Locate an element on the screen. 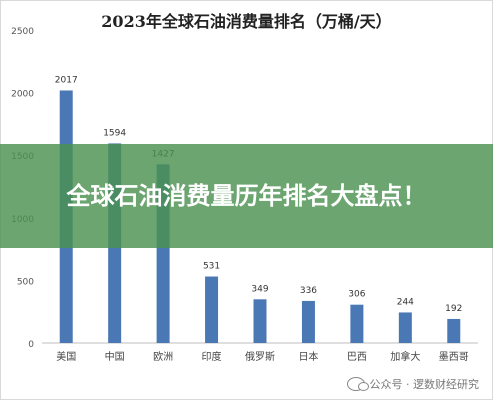  watermark-text: 公众号 · 逻数财经研究 is located at coordinates (424, 384).